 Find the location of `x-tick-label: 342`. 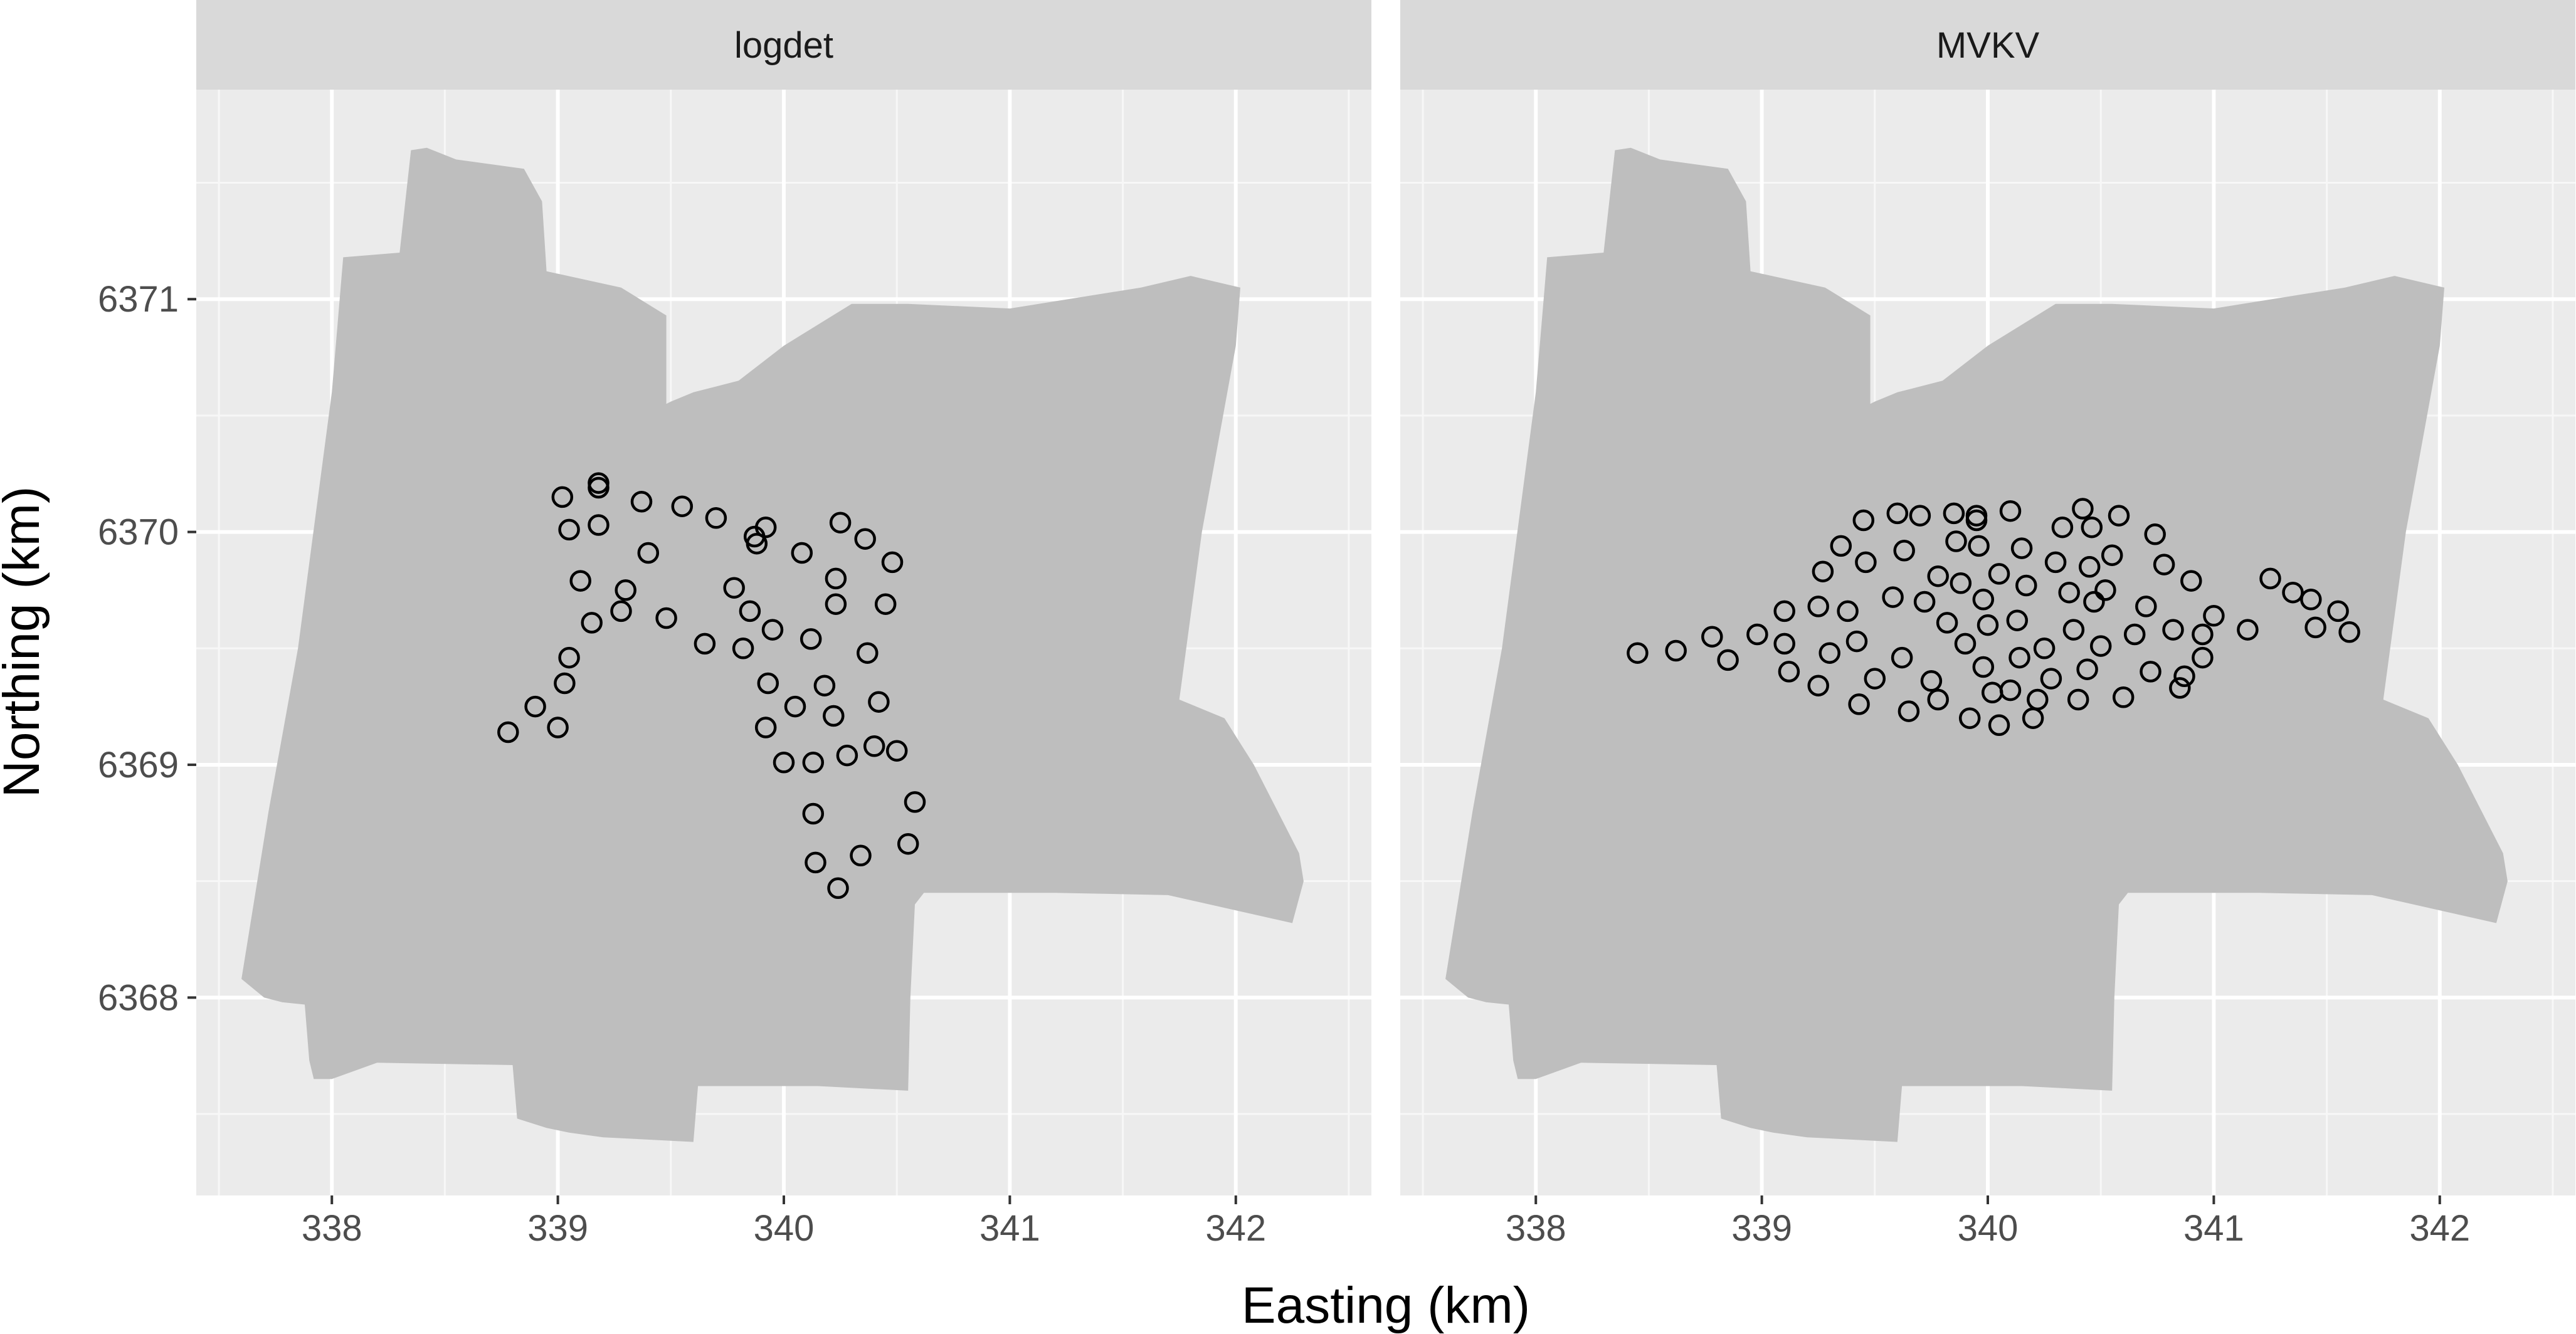

x-tick-label: 342 is located at coordinates (2439, 1228).